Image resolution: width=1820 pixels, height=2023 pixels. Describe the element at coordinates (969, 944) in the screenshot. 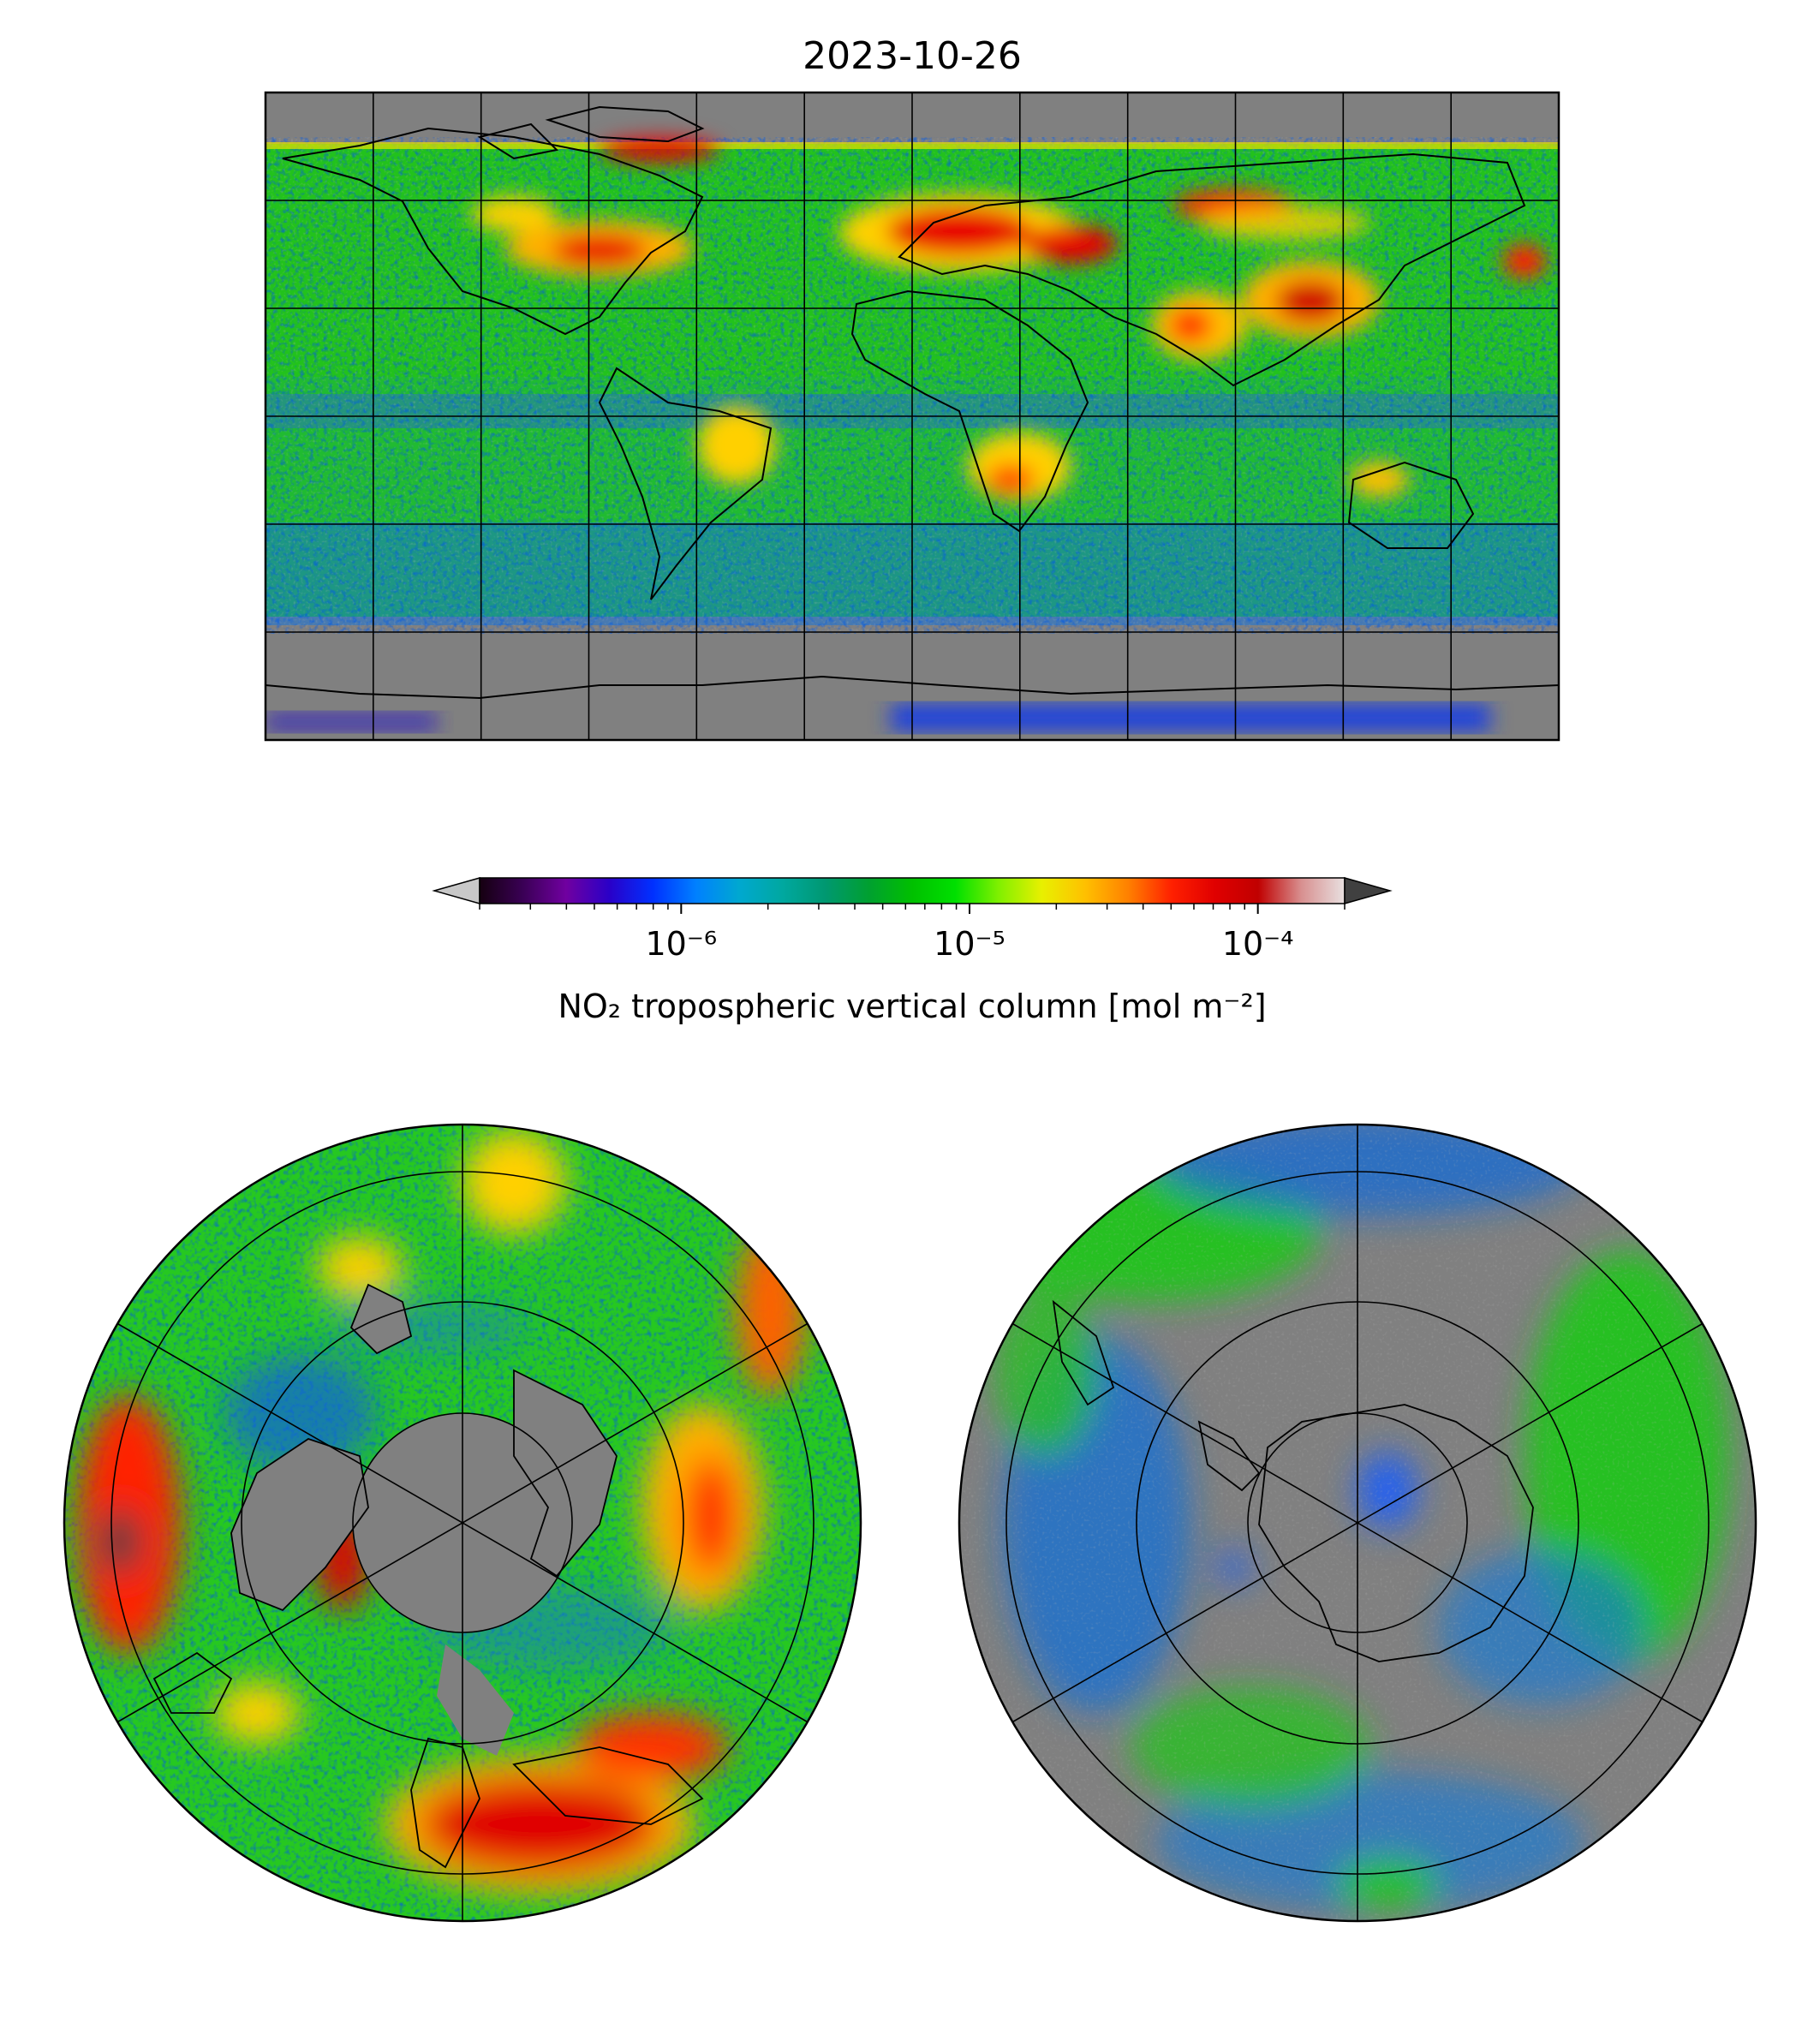

I see `colorbar-tick-label: 10⁻⁵` at that location.